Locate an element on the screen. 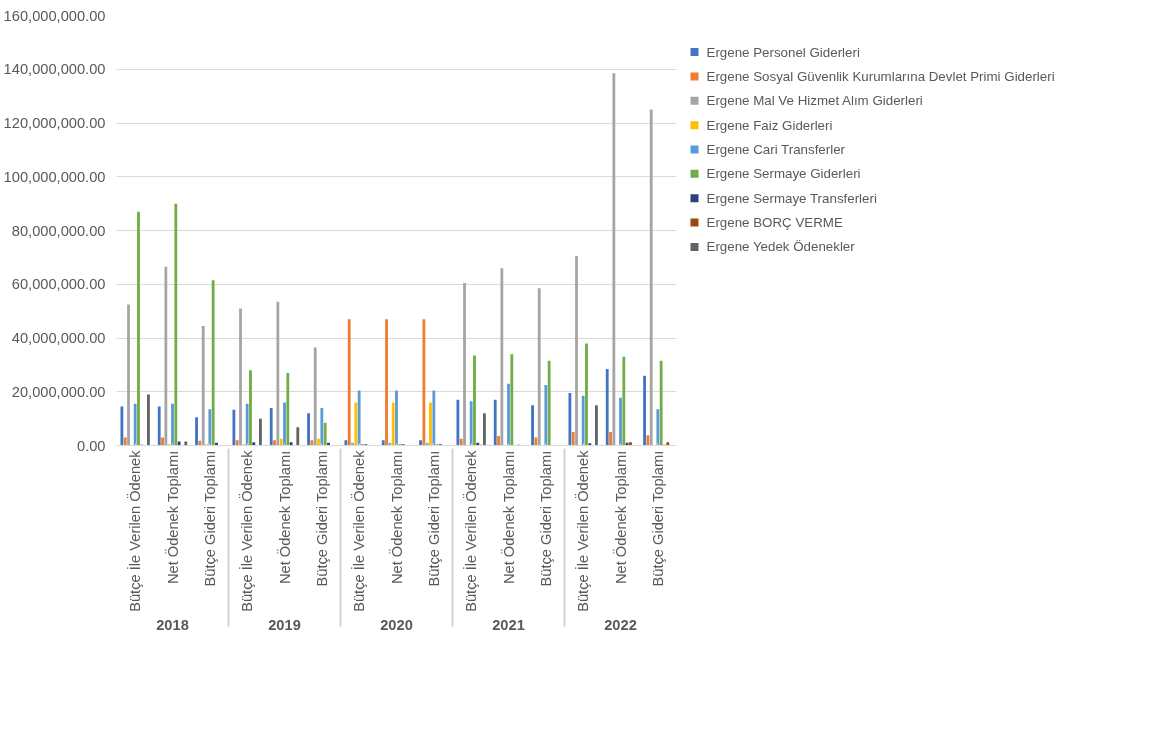  legend-label: Ergene Mal Ve Hizmet Alım Giderleri is located at coordinates (814, 101).